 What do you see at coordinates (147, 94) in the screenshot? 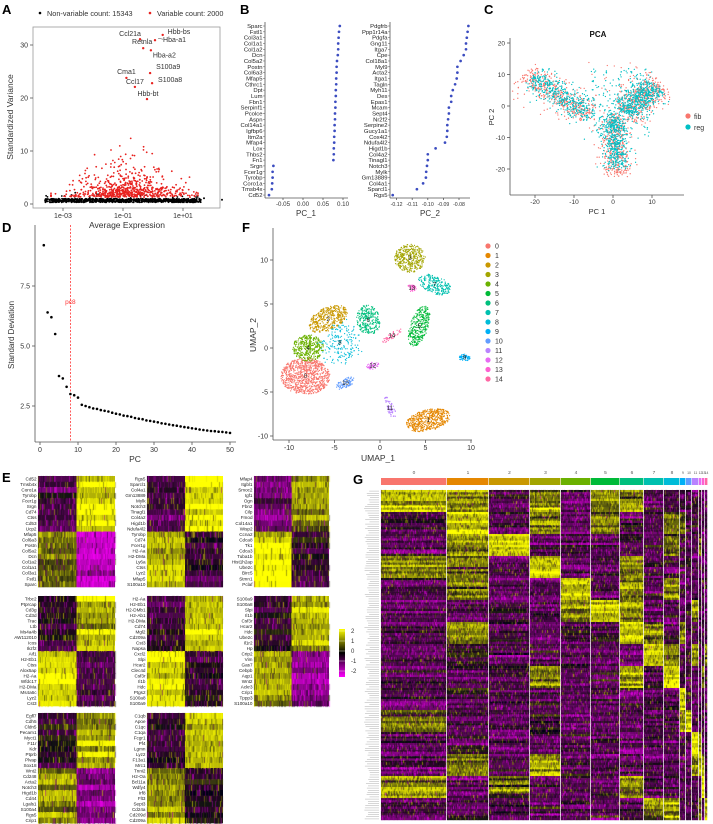
I see `gene-label: Hbb-bt` at bounding box center [147, 94].